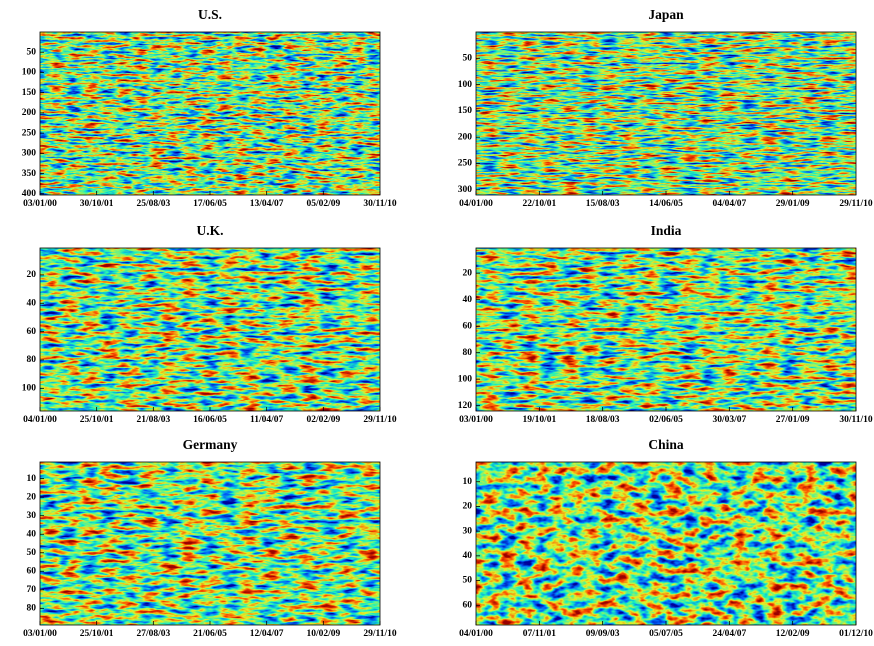 This screenshot has width=874, height=646. I want to click on x-tick-label: 05/02/09, so click(323, 204).